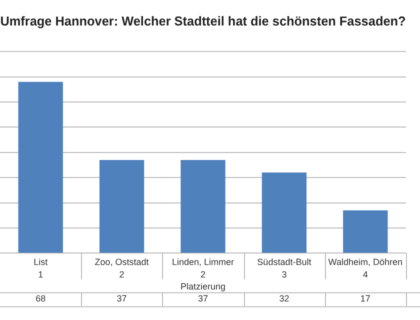 This screenshot has width=420, height=320. Describe the element at coordinates (41, 262) in the screenshot. I see `x-tick-label: List` at that location.